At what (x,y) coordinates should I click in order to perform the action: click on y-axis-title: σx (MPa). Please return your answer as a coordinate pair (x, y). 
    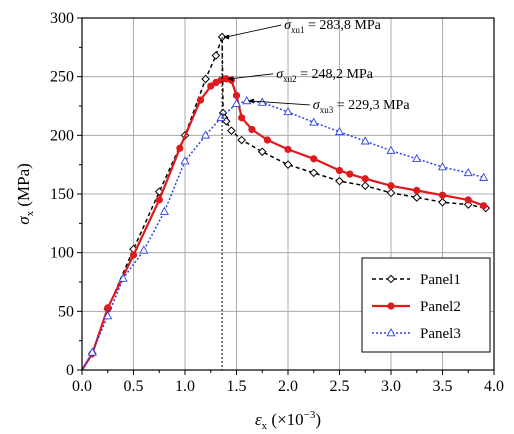
    Looking at the image, I should click on (25, 194).